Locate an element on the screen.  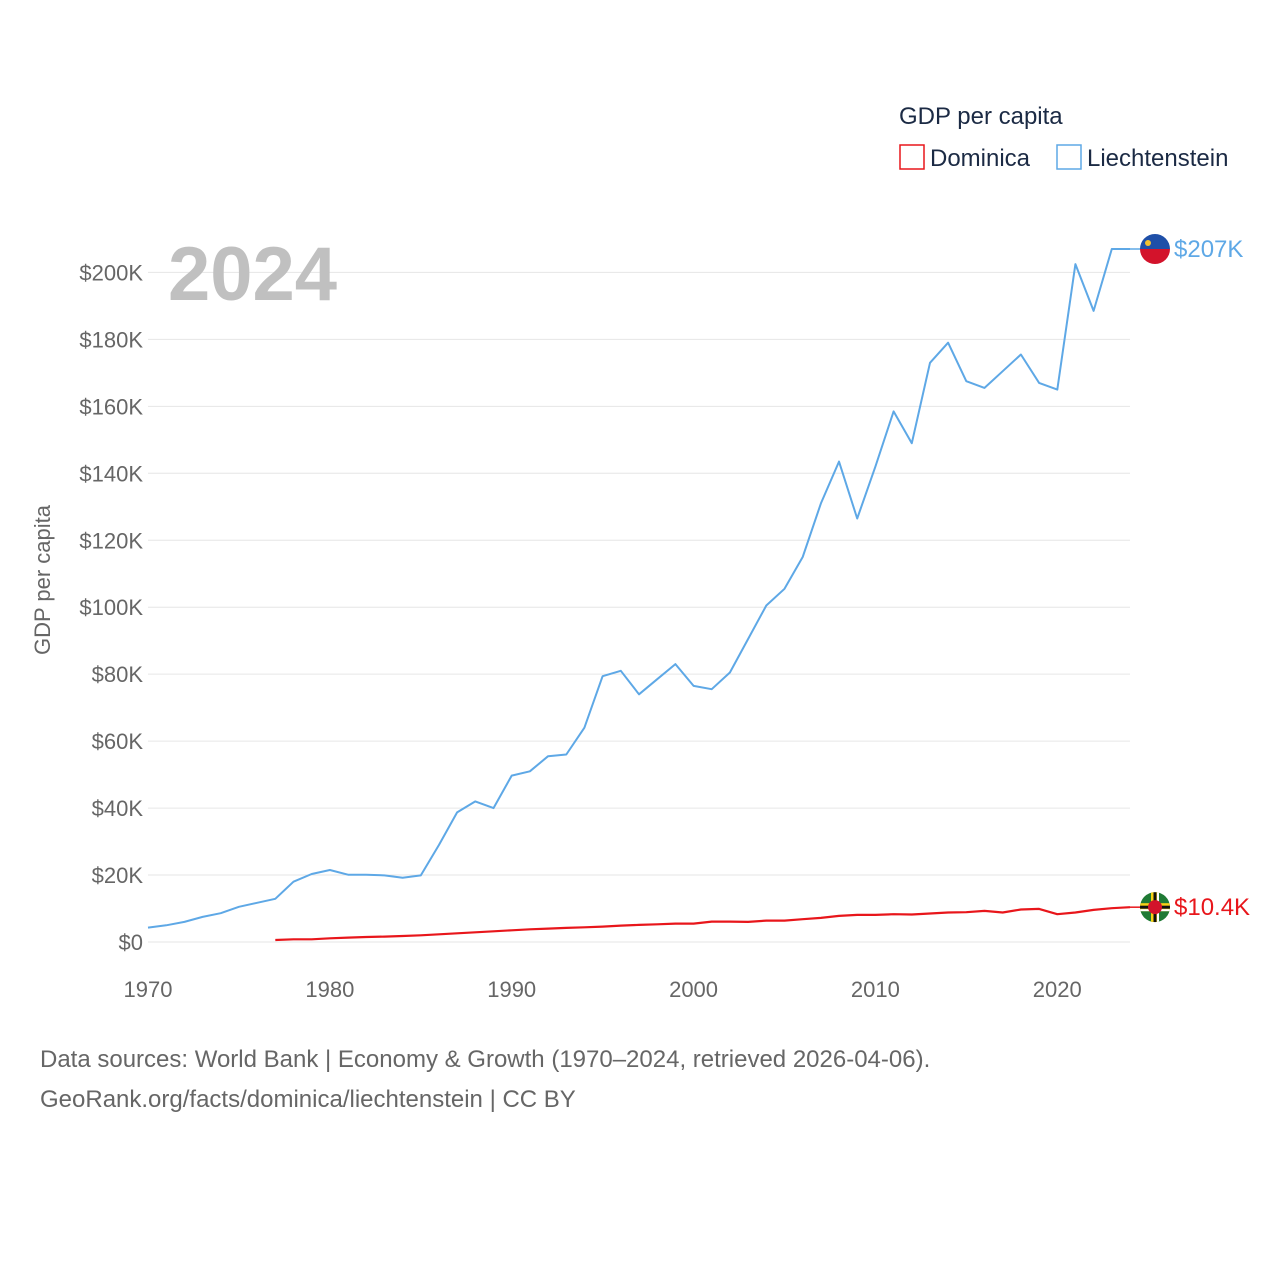
legend-label-dominica: Dominica is located at coordinates (980, 158).